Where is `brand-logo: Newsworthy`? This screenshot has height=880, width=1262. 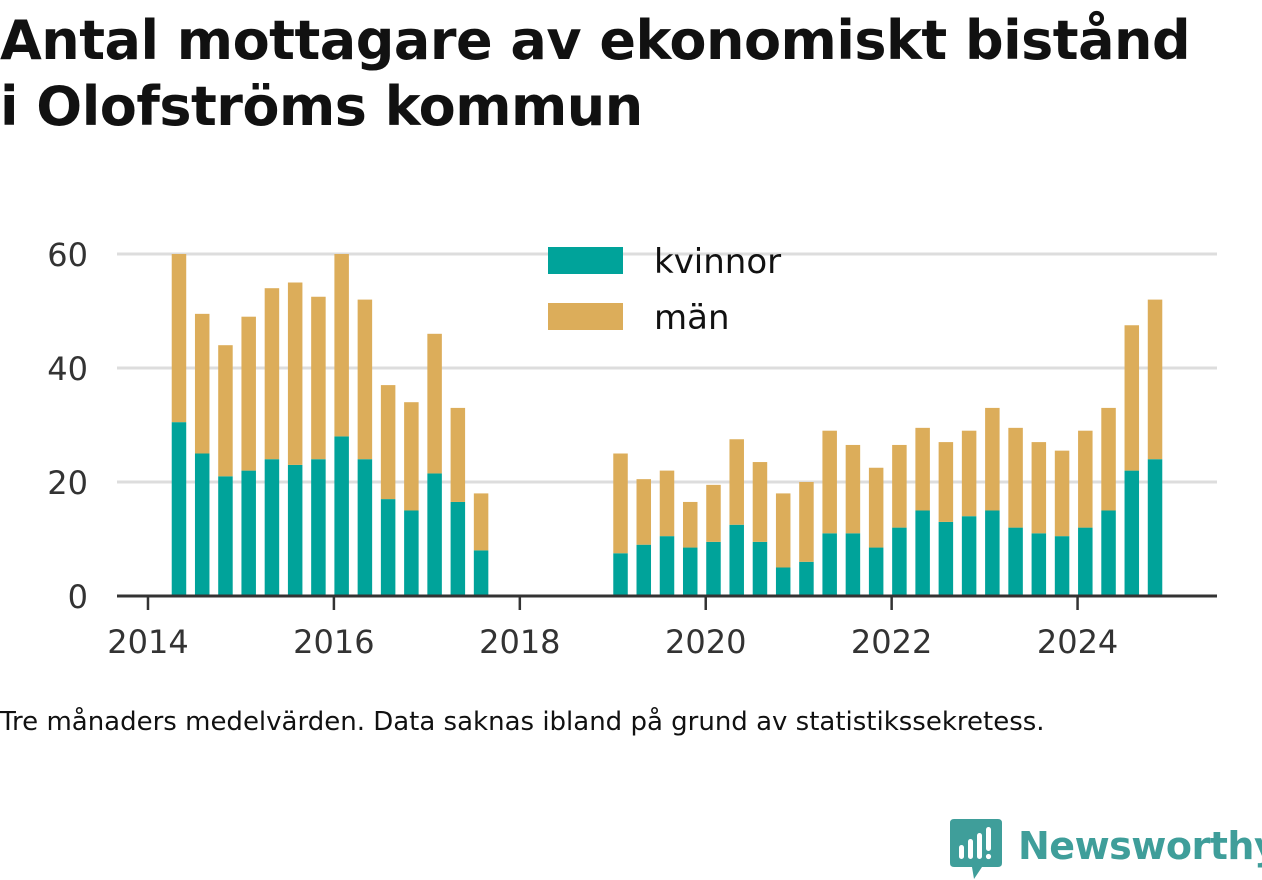
brand-logo: Newsworthy is located at coordinates (1106, 849).